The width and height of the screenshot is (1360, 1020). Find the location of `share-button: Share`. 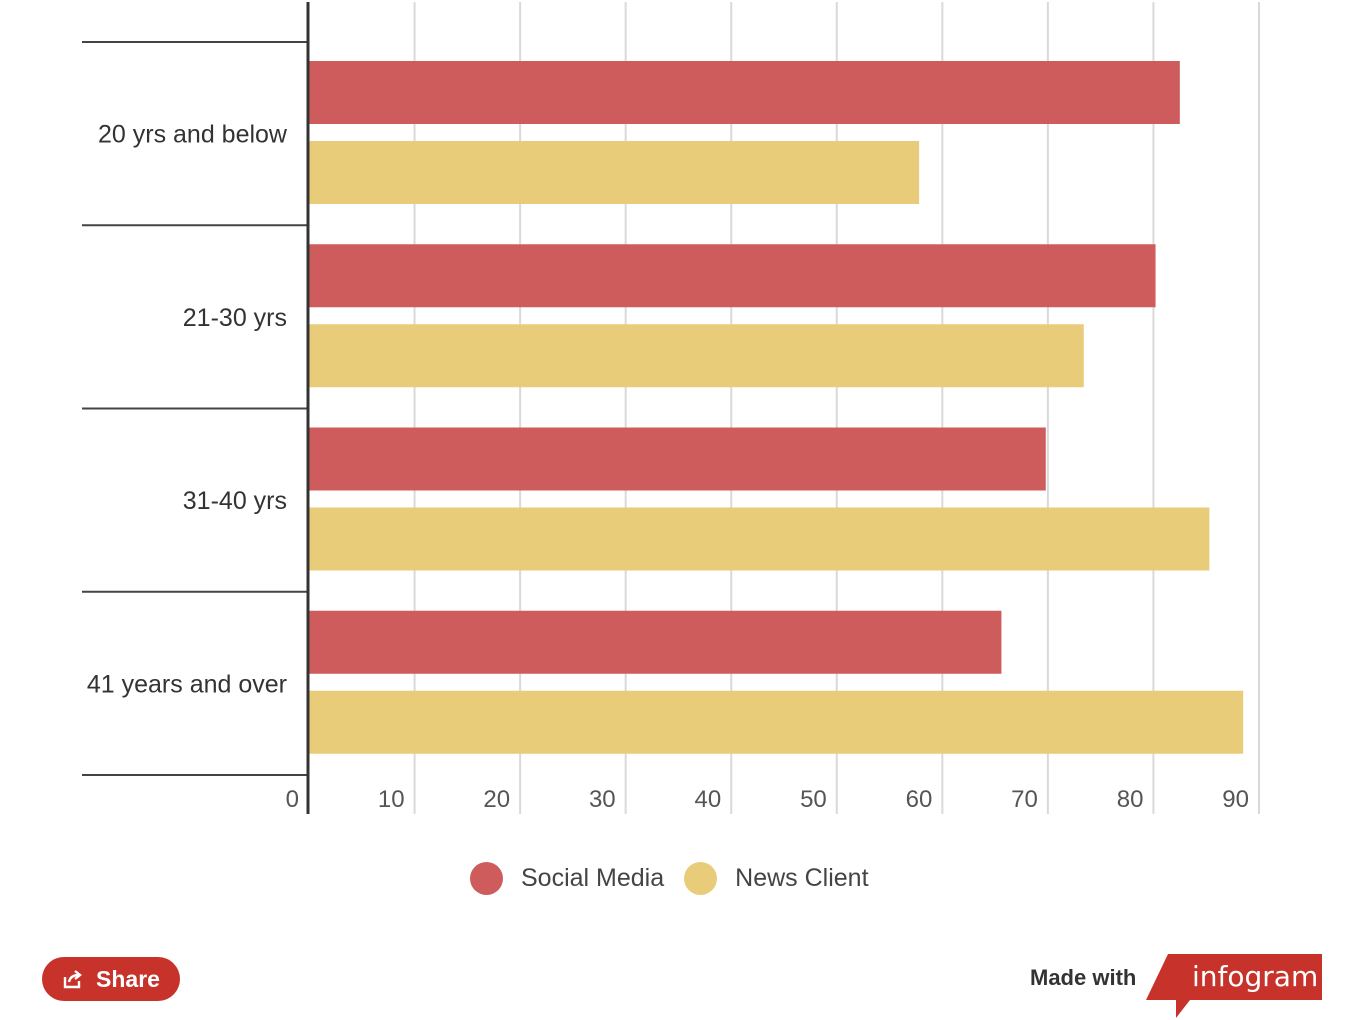

share-button: Share is located at coordinates (111, 979).